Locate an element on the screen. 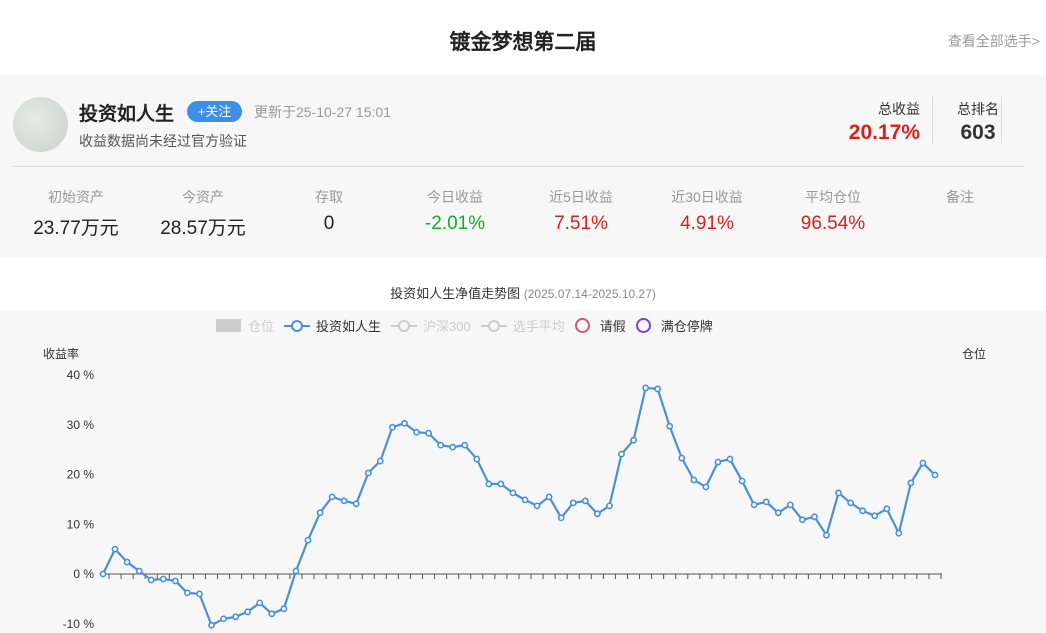 The image size is (1046, 633). legend-suspend: 满仓停牌 is located at coordinates (674, 325).